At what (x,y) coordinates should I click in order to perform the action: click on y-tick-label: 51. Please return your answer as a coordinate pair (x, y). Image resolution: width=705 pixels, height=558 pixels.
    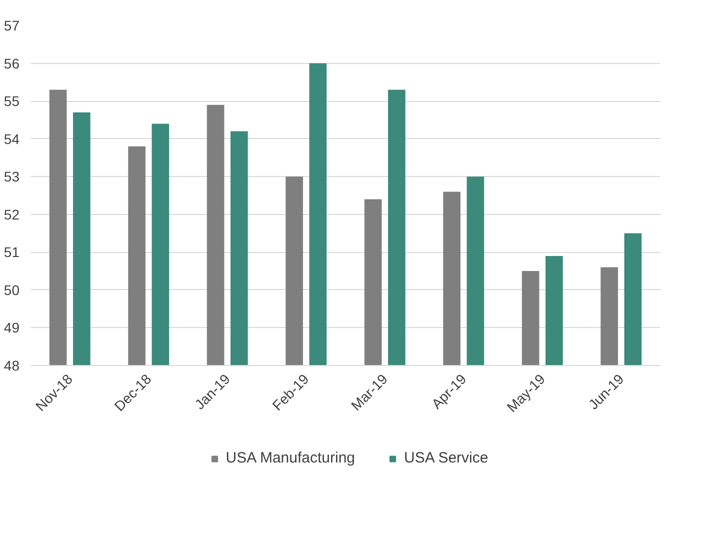
    Looking at the image, I should click on (12, 252).